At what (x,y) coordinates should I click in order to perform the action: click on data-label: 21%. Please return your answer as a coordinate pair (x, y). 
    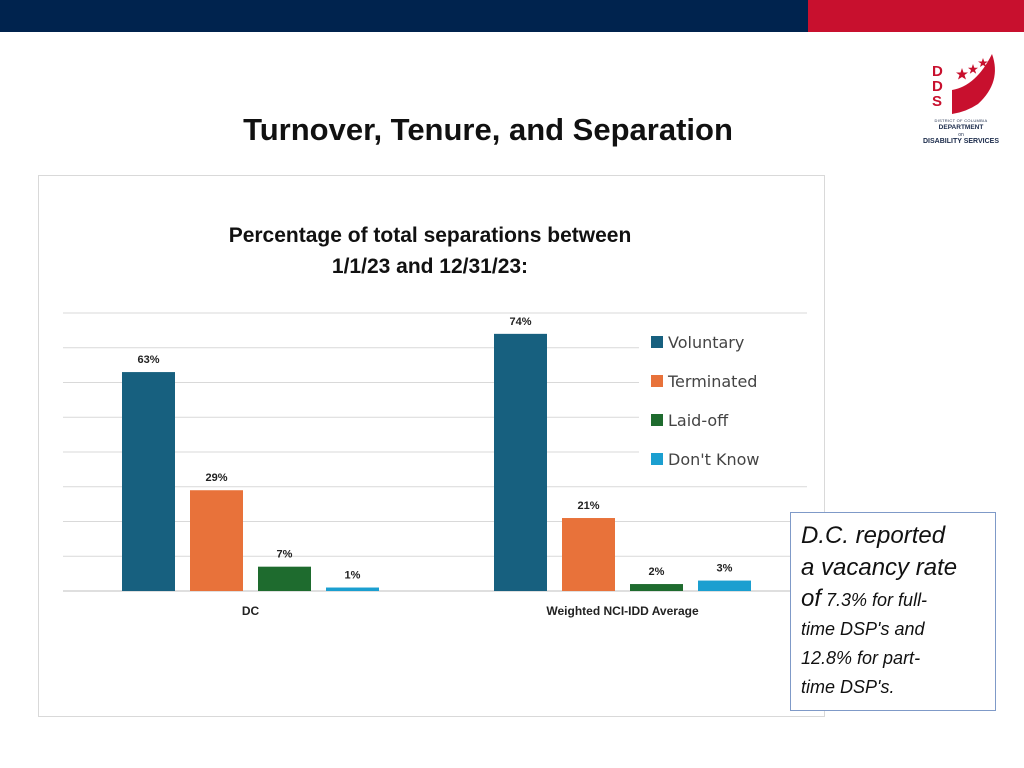
    Looking at the image, I should click on (588, 506).